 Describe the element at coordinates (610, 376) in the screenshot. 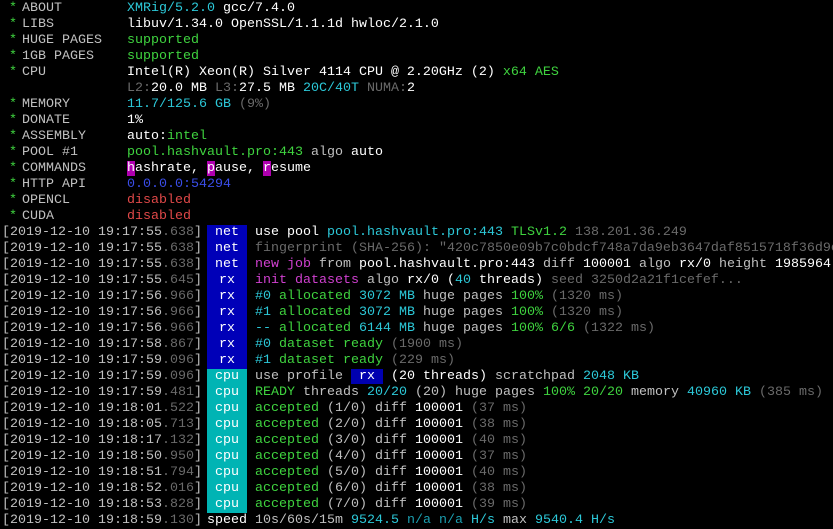

I see `text-segment: 2048 KB` at that location.